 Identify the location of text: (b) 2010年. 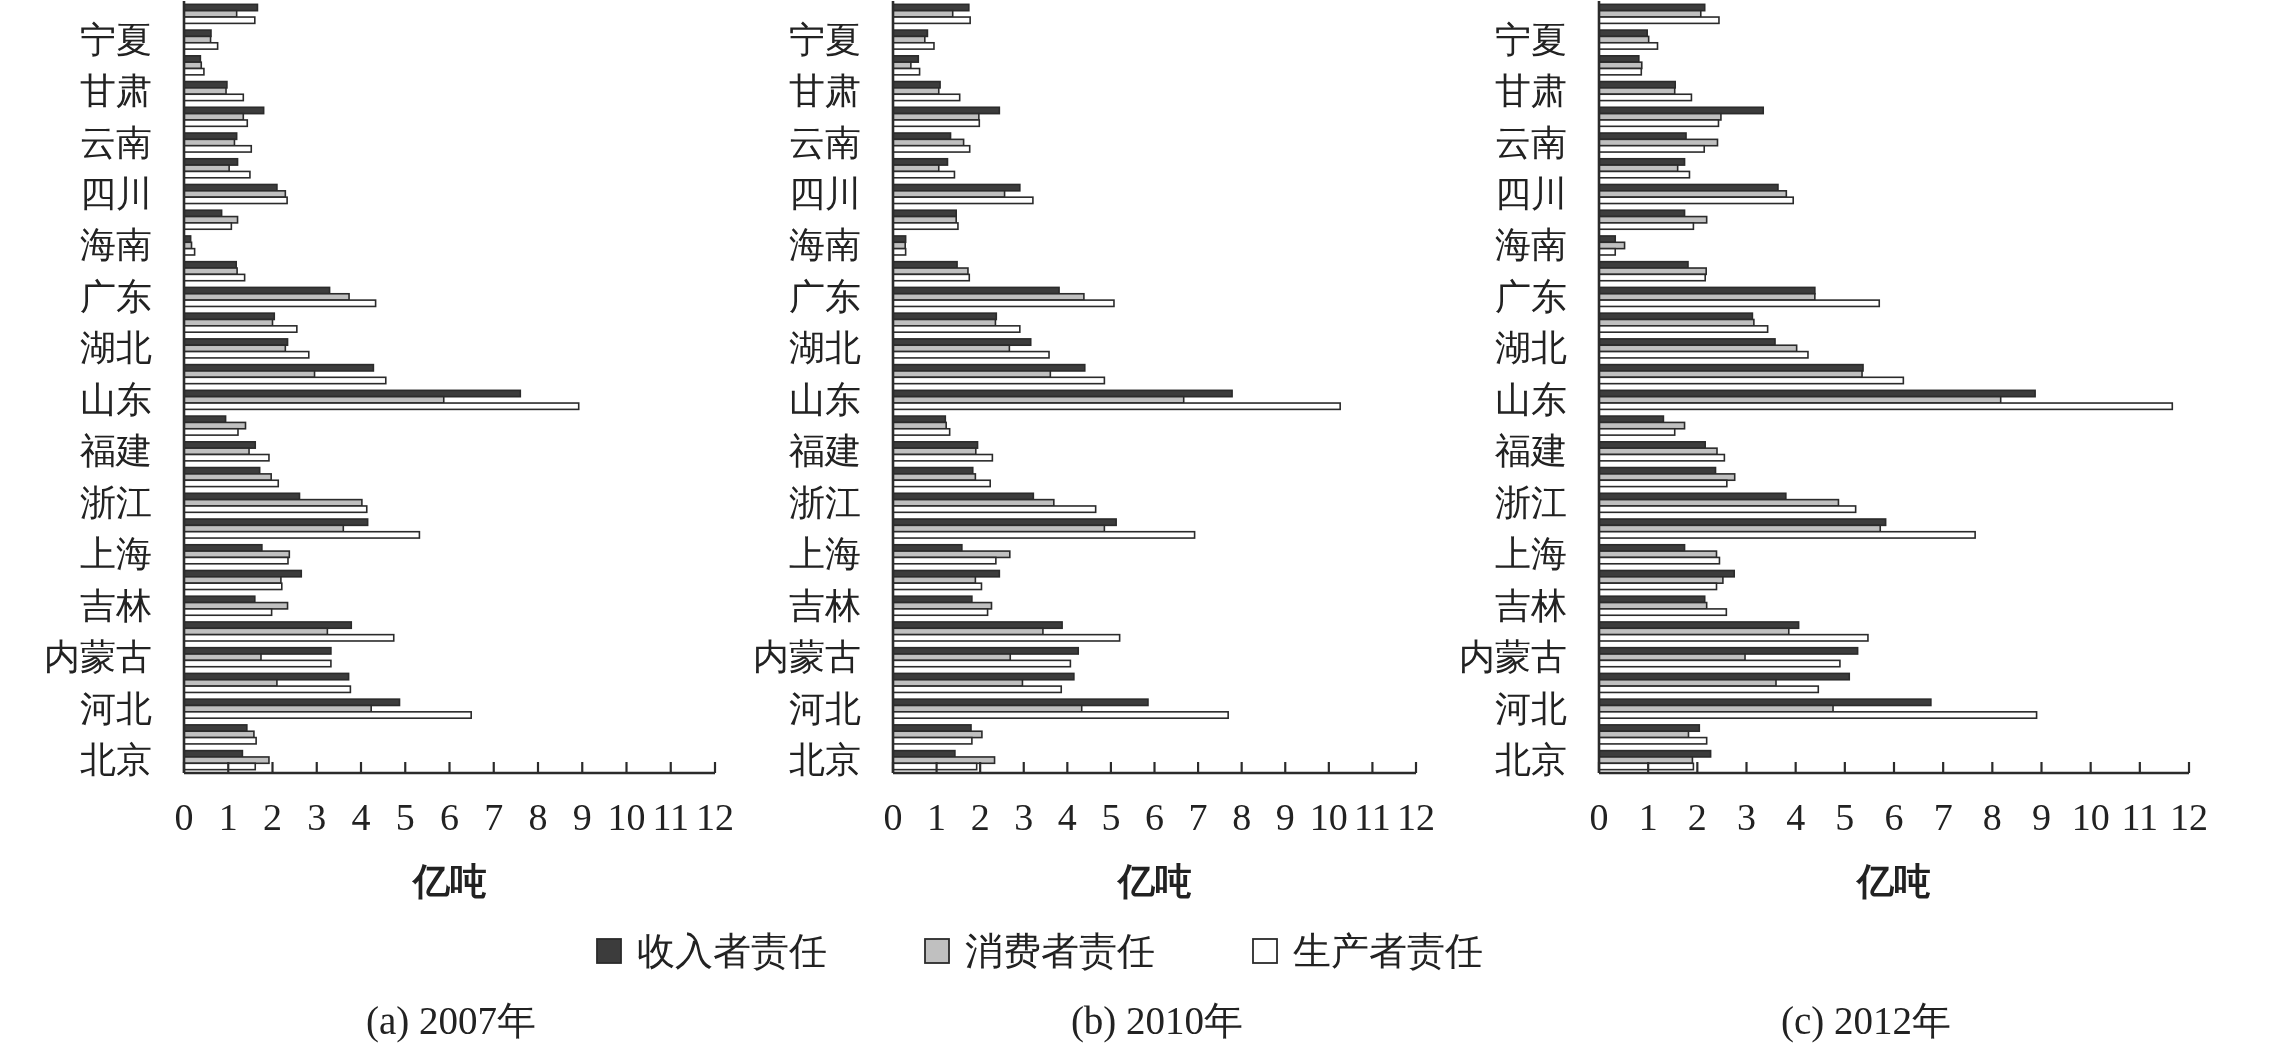
(1157, 1020).